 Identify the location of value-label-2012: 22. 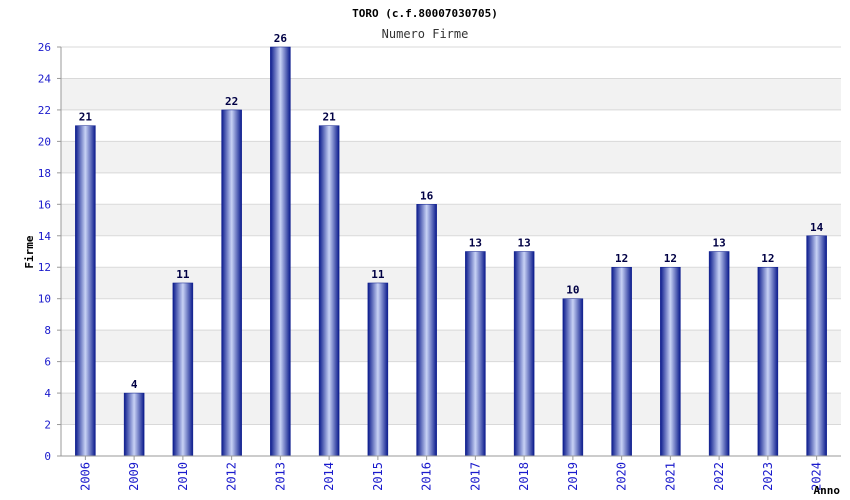
(231, 101).